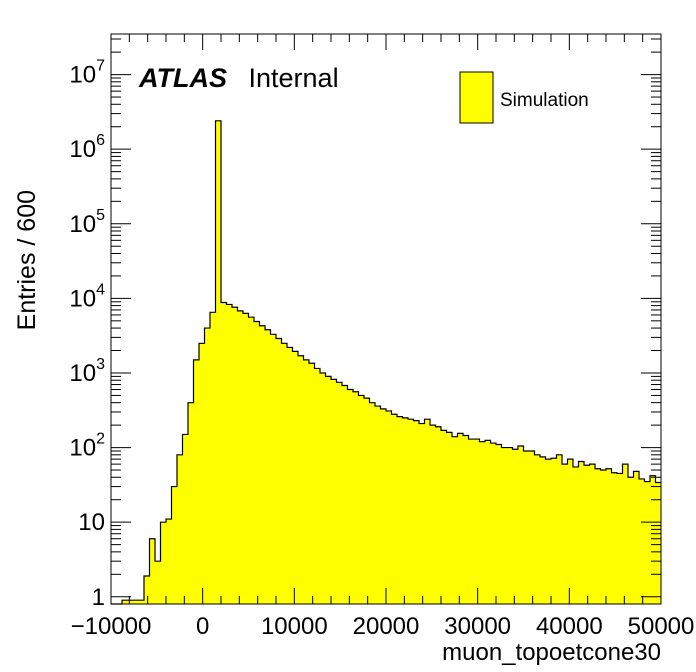 Image resolution: width=696 pixels, height=672 pixels. Describe the element at coordinates (476, 97) in the screenshot. I see `legend-swatch-simulation` at that location.